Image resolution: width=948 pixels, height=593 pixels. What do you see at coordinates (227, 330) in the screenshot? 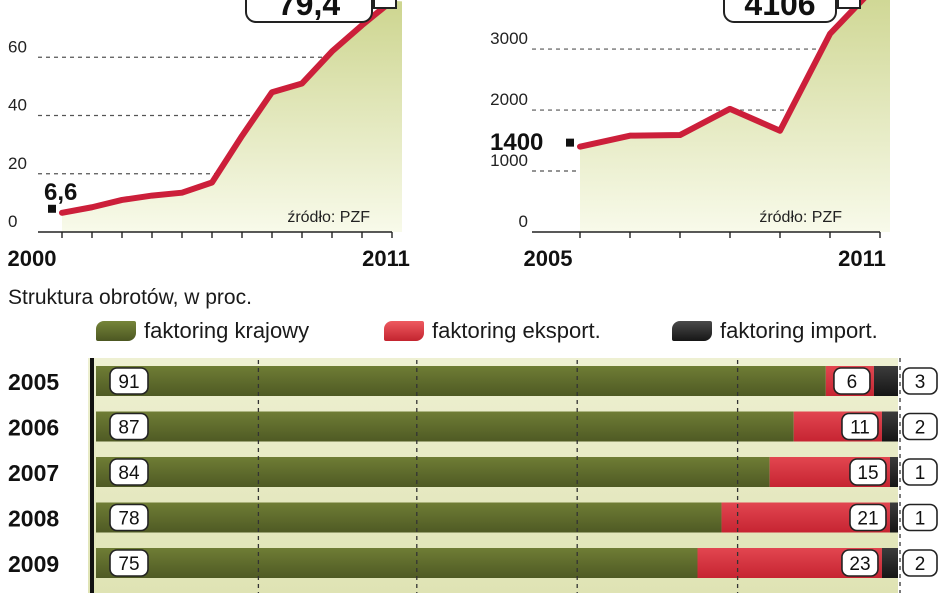
I see `legend-label-krajowy: faktoring krajowy` at bounding box center [227, 330].